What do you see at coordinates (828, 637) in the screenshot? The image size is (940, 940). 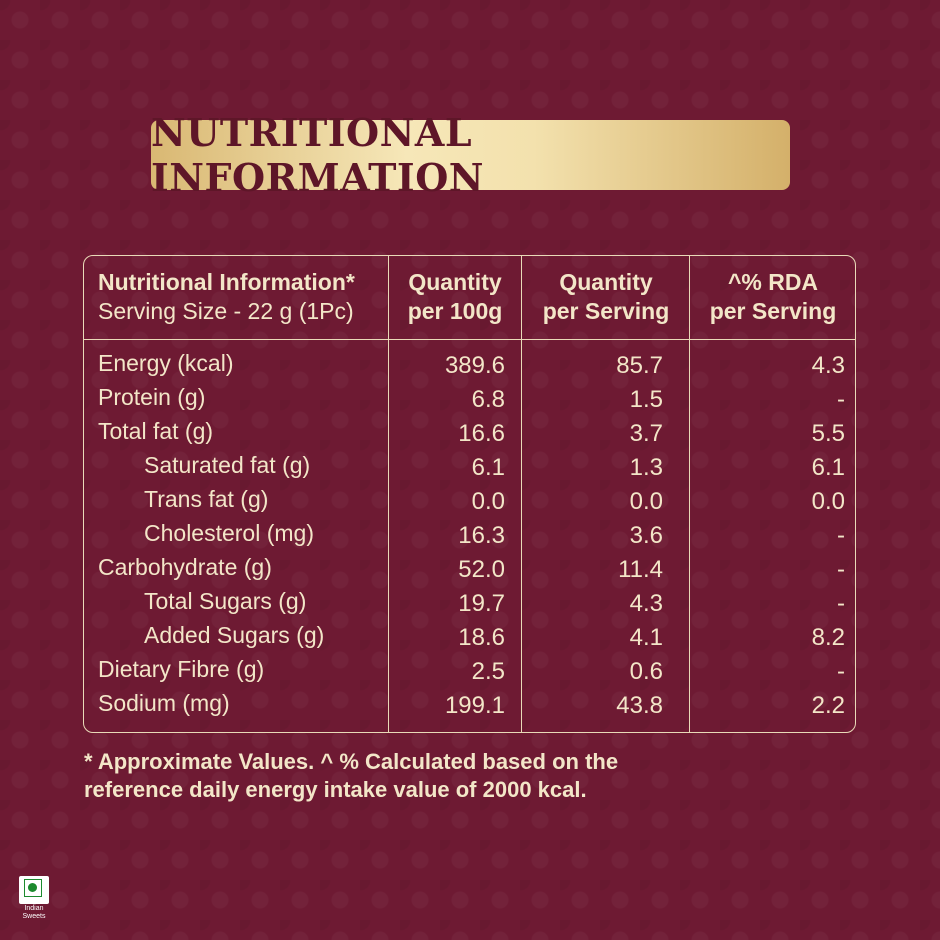 I see `value-rda: 8.2` at bounding box center [828, 637].